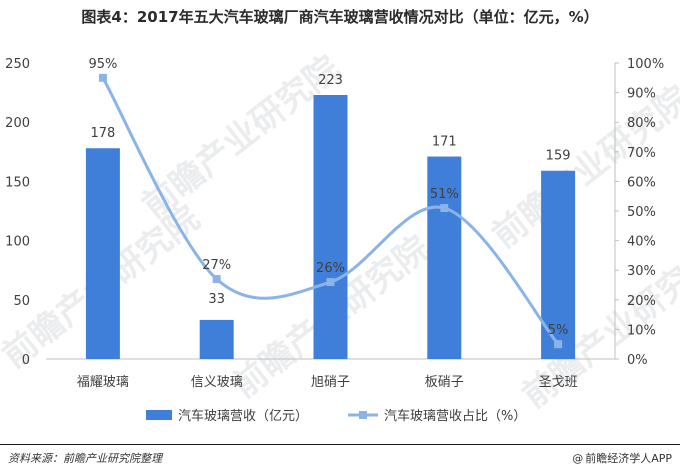 The height and width of the screenshot is (472, 680). What do you see at coordinates (444, 142) in the screenshot?
I see `bar-data-label: 171` at bounding box center [444, 142].